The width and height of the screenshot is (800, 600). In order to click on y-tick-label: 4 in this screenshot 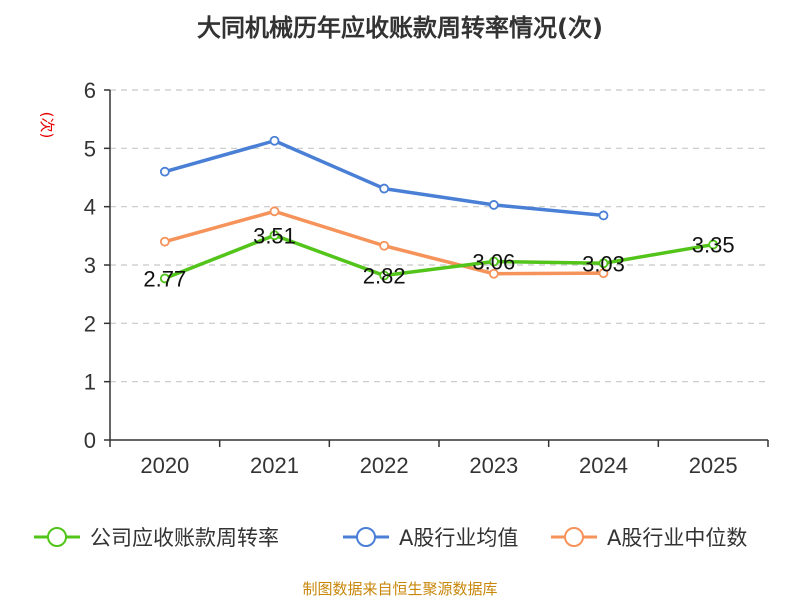, I will do `click(90, 207)`.